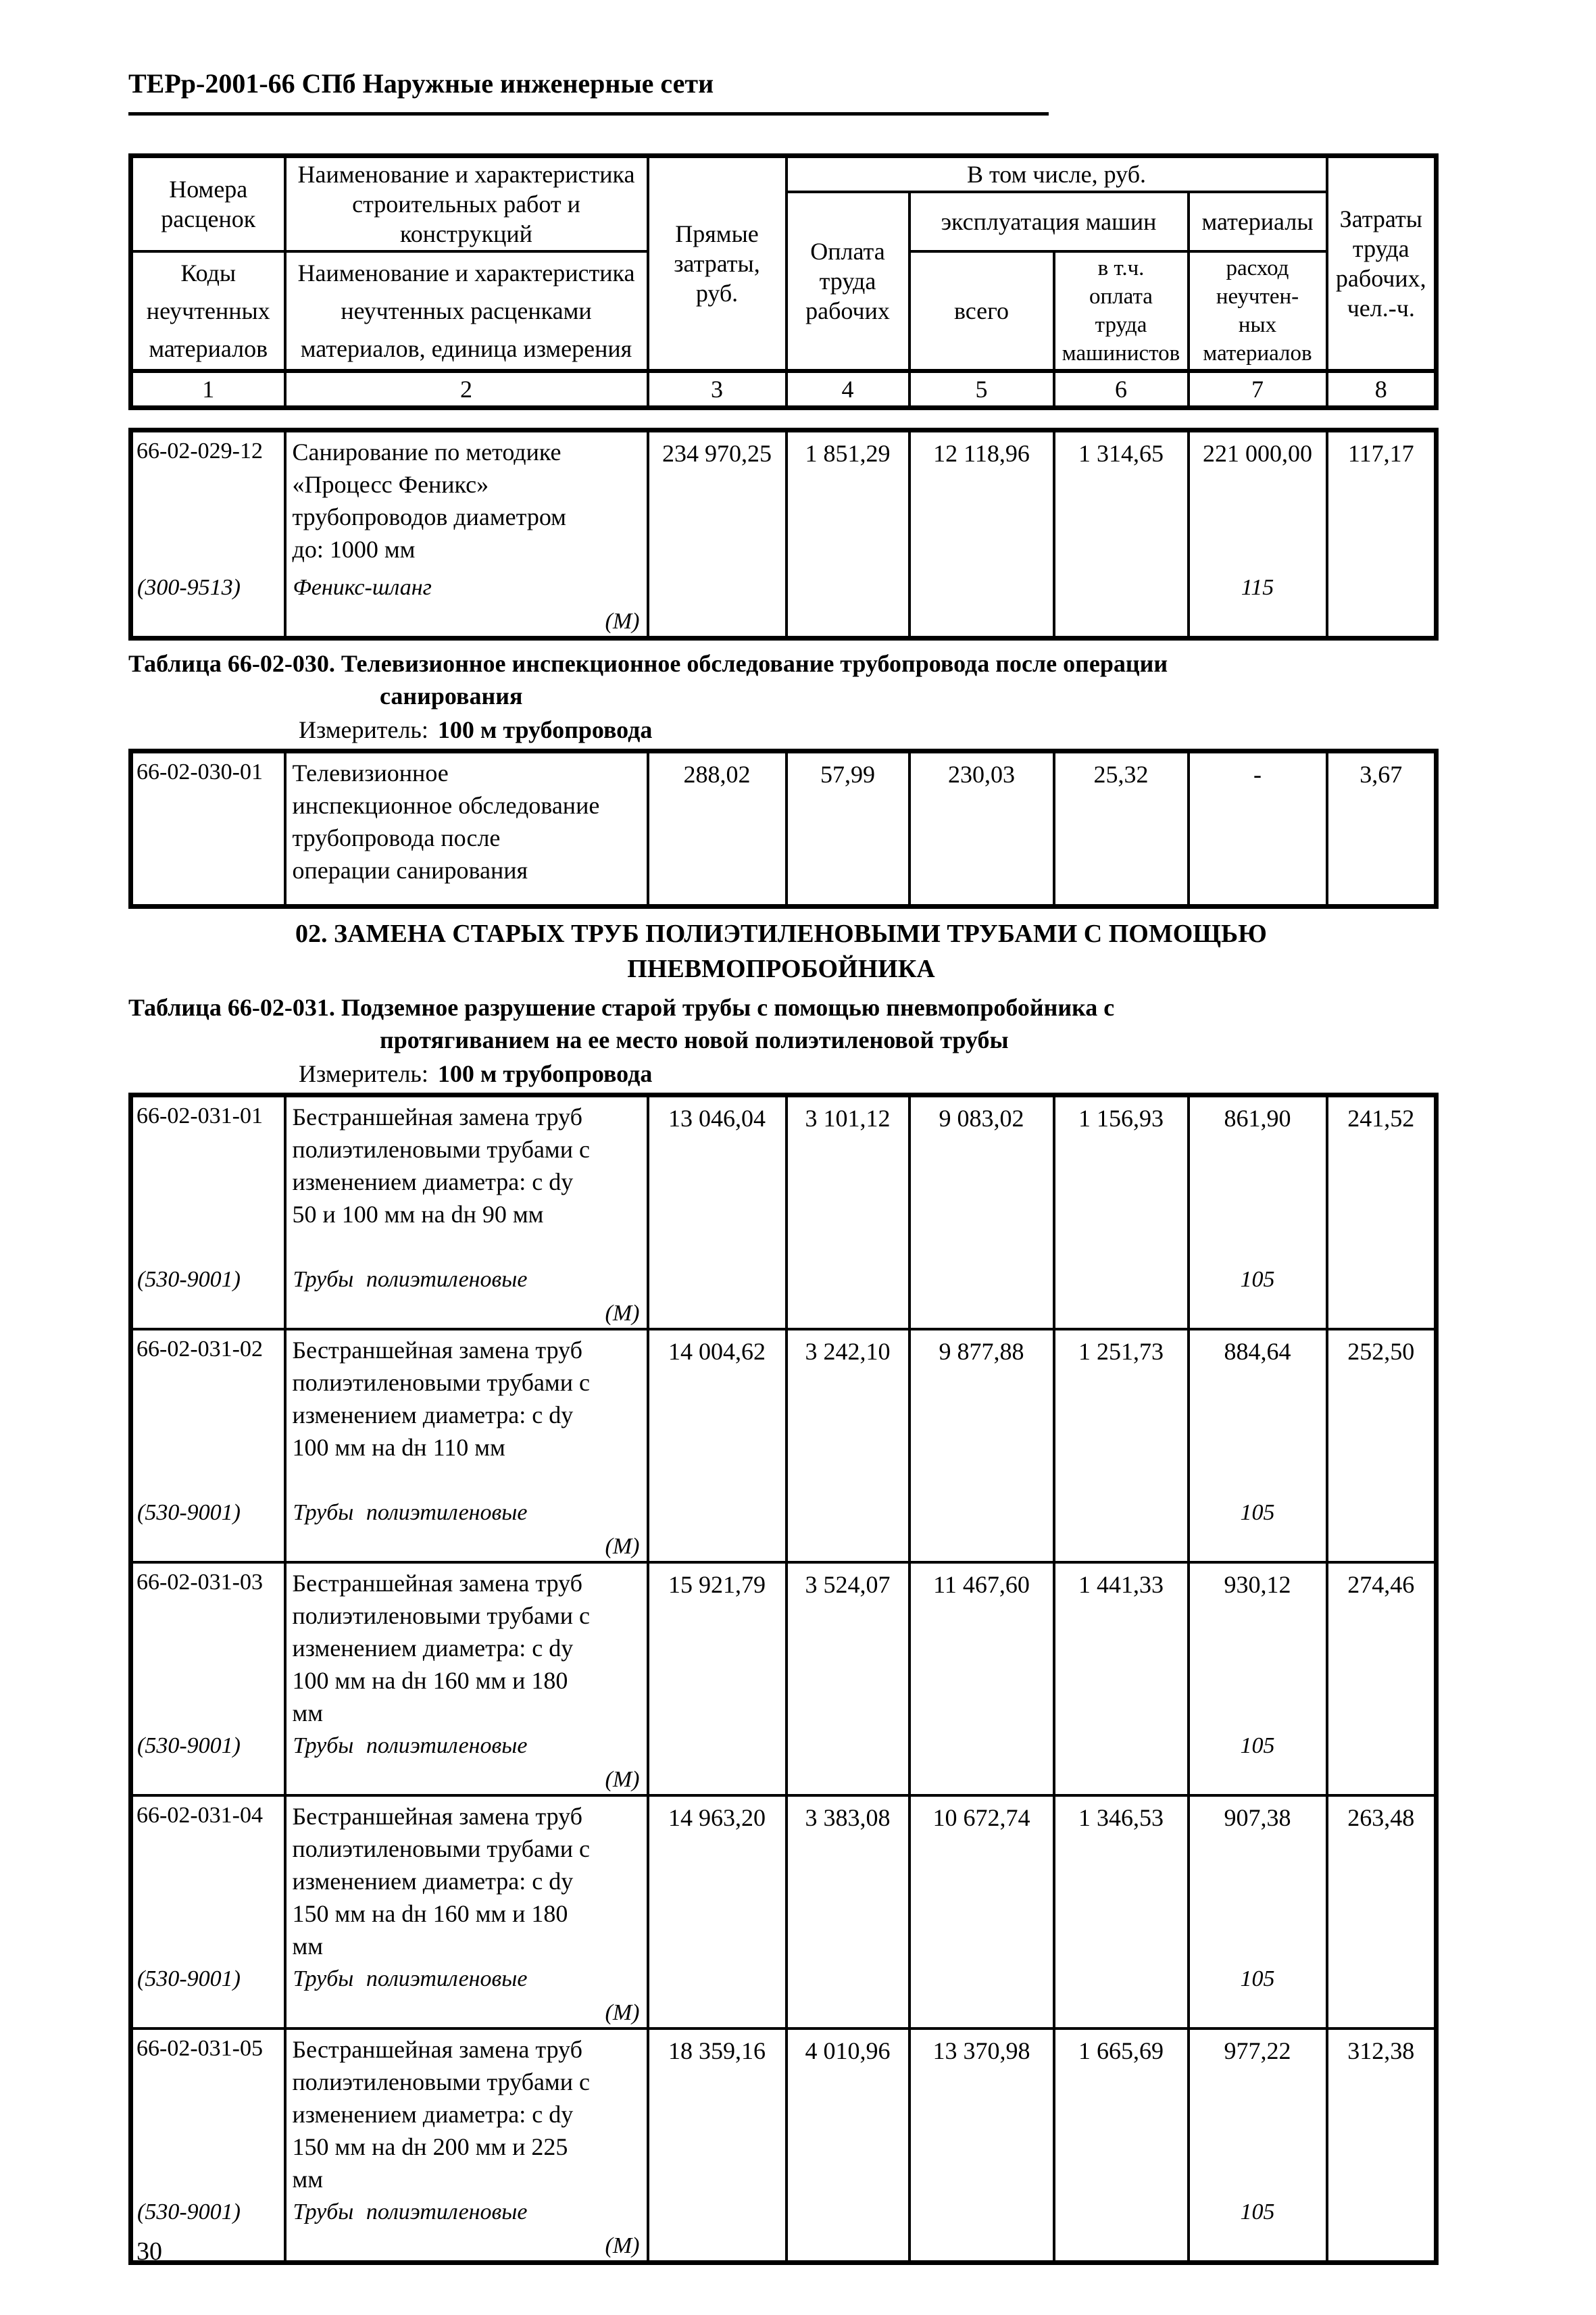 The image size is (1596, 2315). I want to click on column-number: 2, so click(466, 389).